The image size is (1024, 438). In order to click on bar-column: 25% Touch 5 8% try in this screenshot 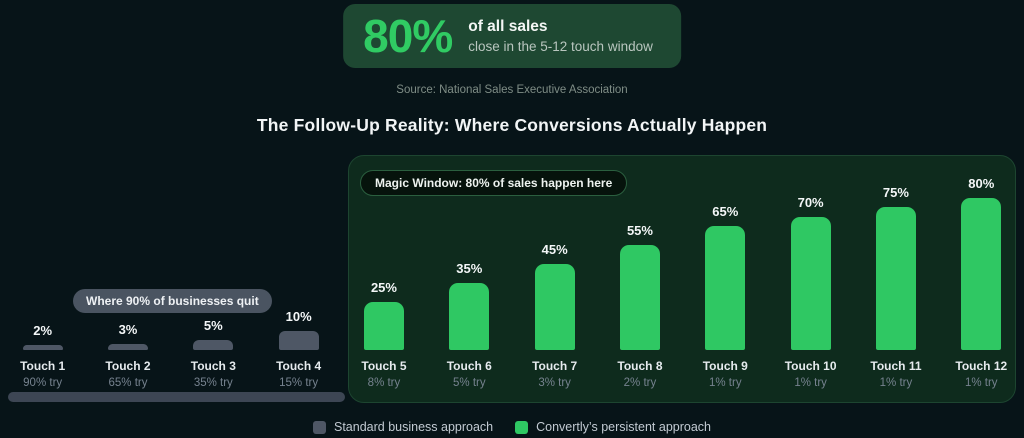, I will do `click(383, 268)`.